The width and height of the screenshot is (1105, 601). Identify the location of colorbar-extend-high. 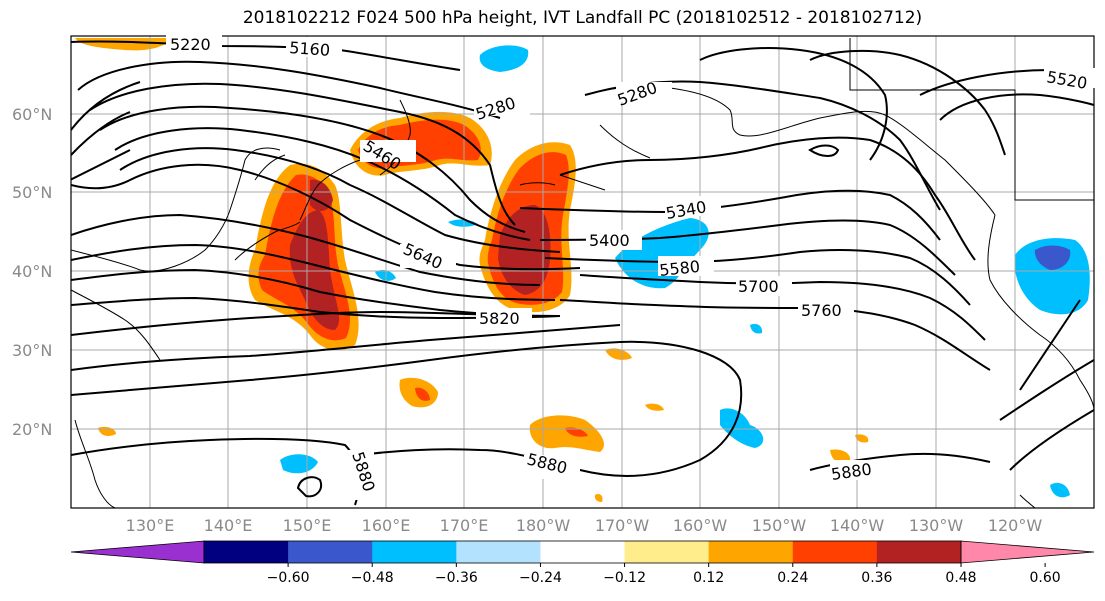
(1027, 552).